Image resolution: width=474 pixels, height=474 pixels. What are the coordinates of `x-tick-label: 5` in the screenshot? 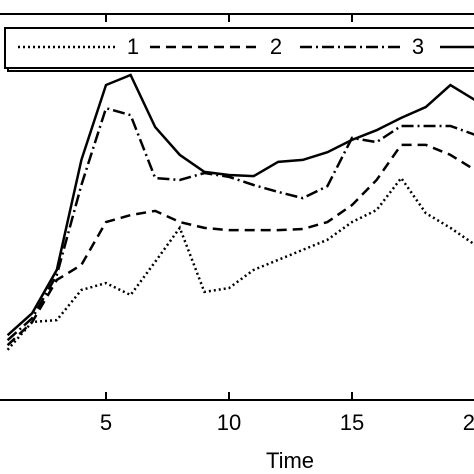 It's located at (106, 422).